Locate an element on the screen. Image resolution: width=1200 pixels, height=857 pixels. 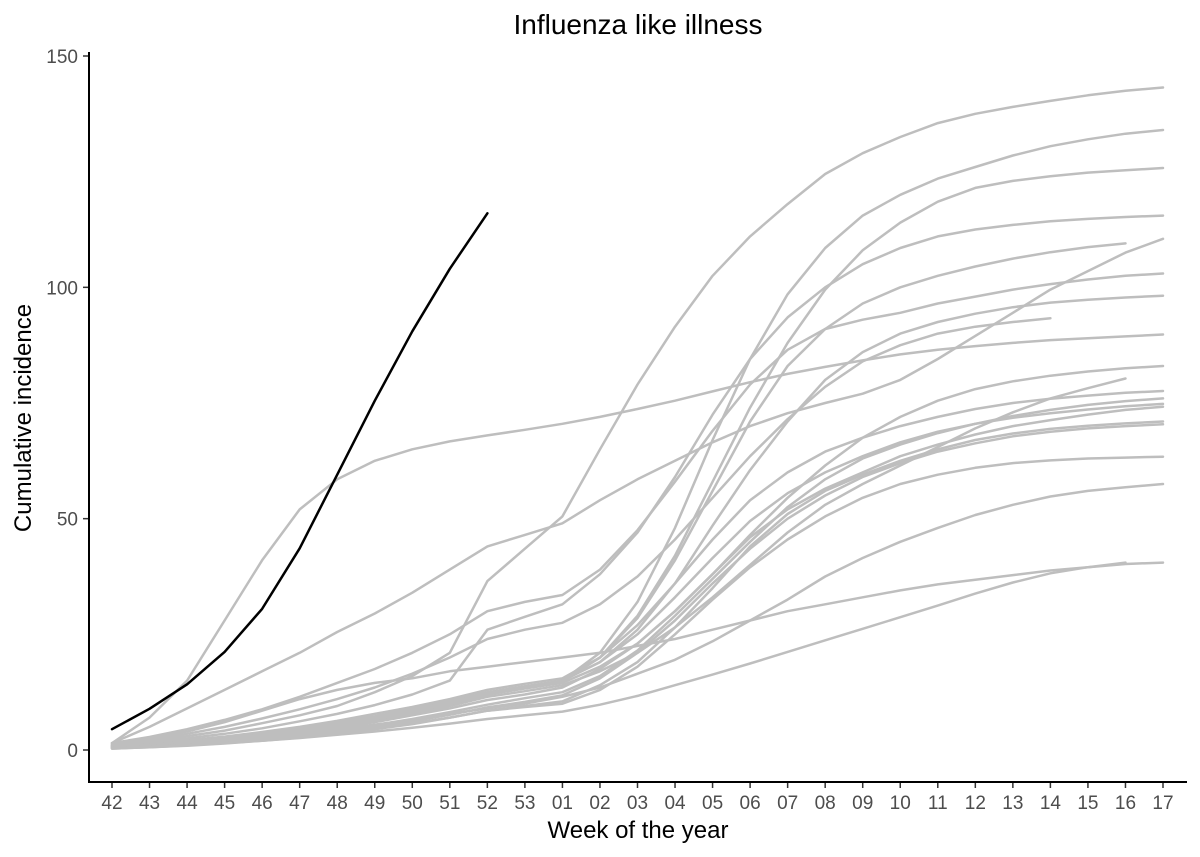
y-tick-label: 0 is located at coordinates (72, 751).